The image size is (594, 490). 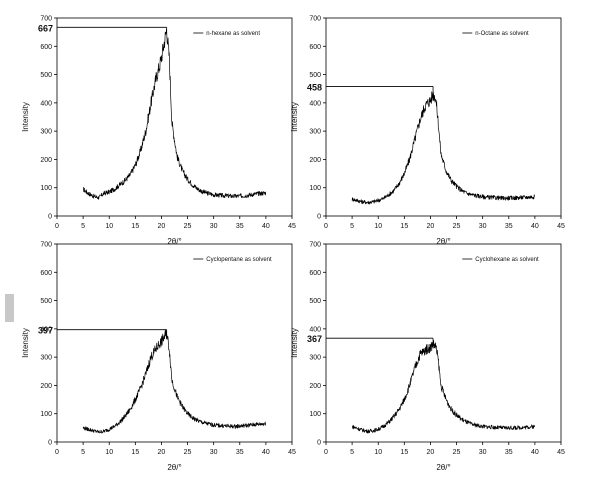 What do you see at coordinates (239, 260) in the screenshot?
I see `legend-entry: Cyclopentane as solvent` at bounding box center [239, 260].